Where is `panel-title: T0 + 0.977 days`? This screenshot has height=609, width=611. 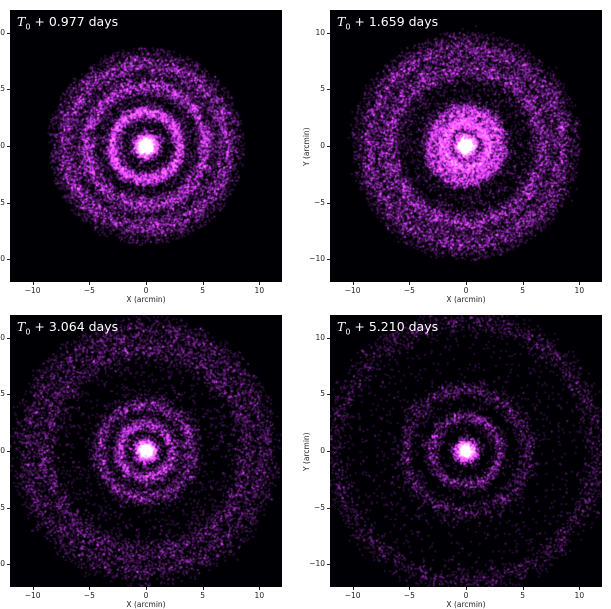 panel-title: T0 + 0.977 days is located at coordinates (68, 23).